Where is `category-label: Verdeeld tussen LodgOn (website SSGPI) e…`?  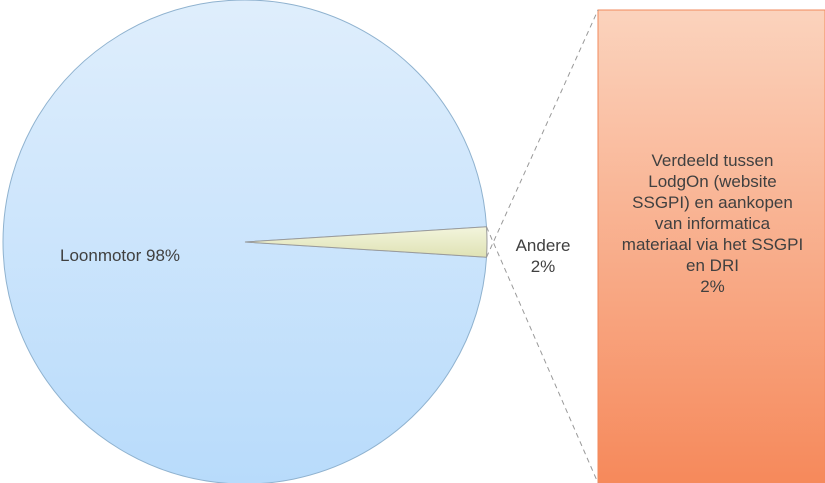 category-label: Verdeeld tussen LodgOn (website SSGPI) e… is located at coordinates (712, 213).